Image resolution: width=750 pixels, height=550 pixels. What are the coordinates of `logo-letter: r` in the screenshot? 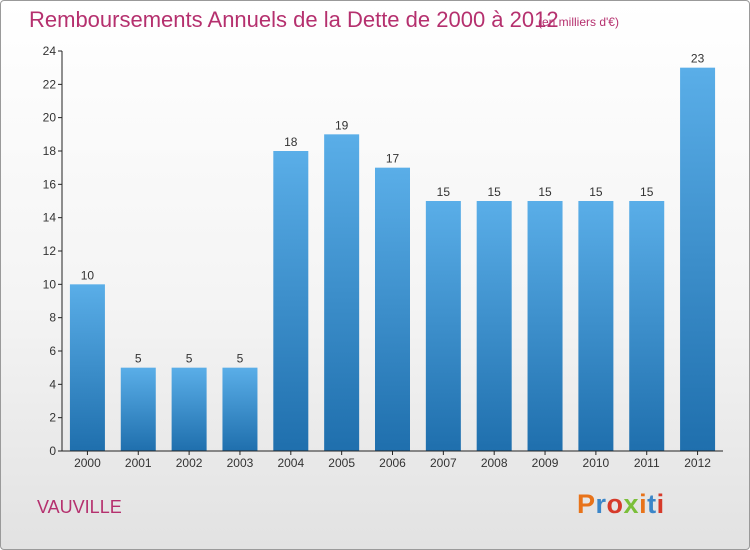 It's located at (601, 504).